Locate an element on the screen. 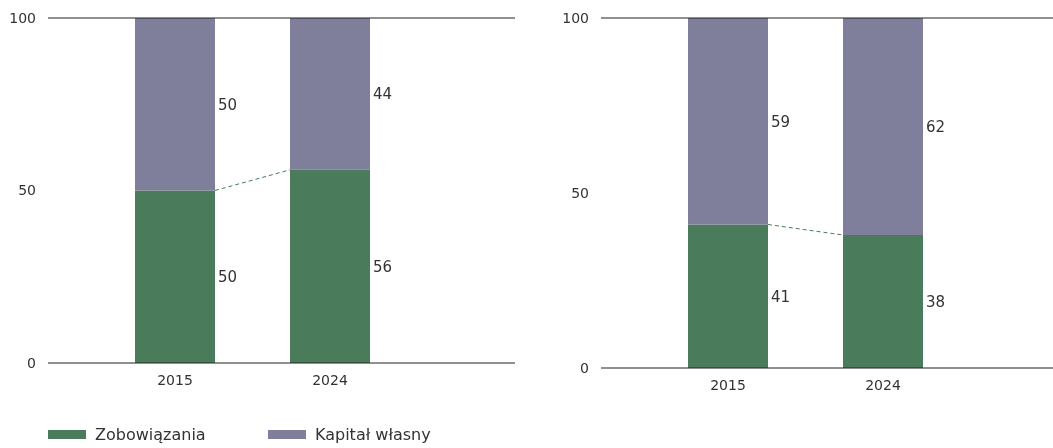  data-label: 41 is located at coordinates (781, 296).